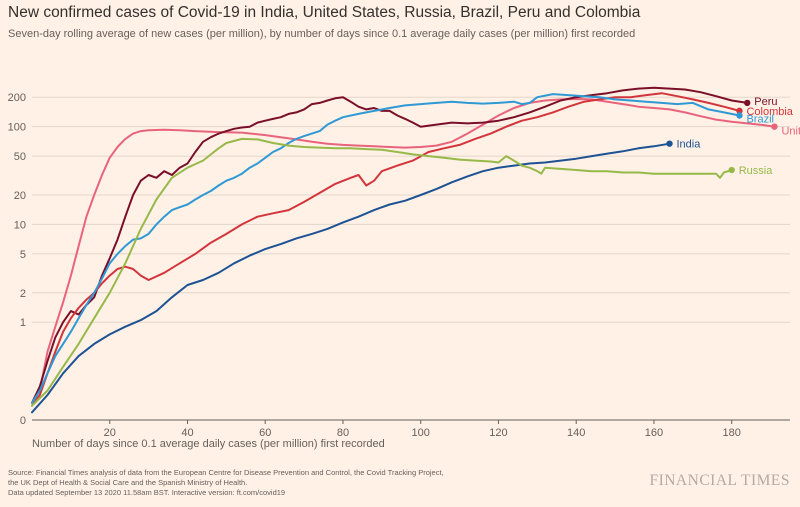 The height and width of the screenshot is (507, 800). What do you see at coordinates (23, 421) in the screenshot?
I see `y-tick-label: 0` at bounding box center [23, 421].